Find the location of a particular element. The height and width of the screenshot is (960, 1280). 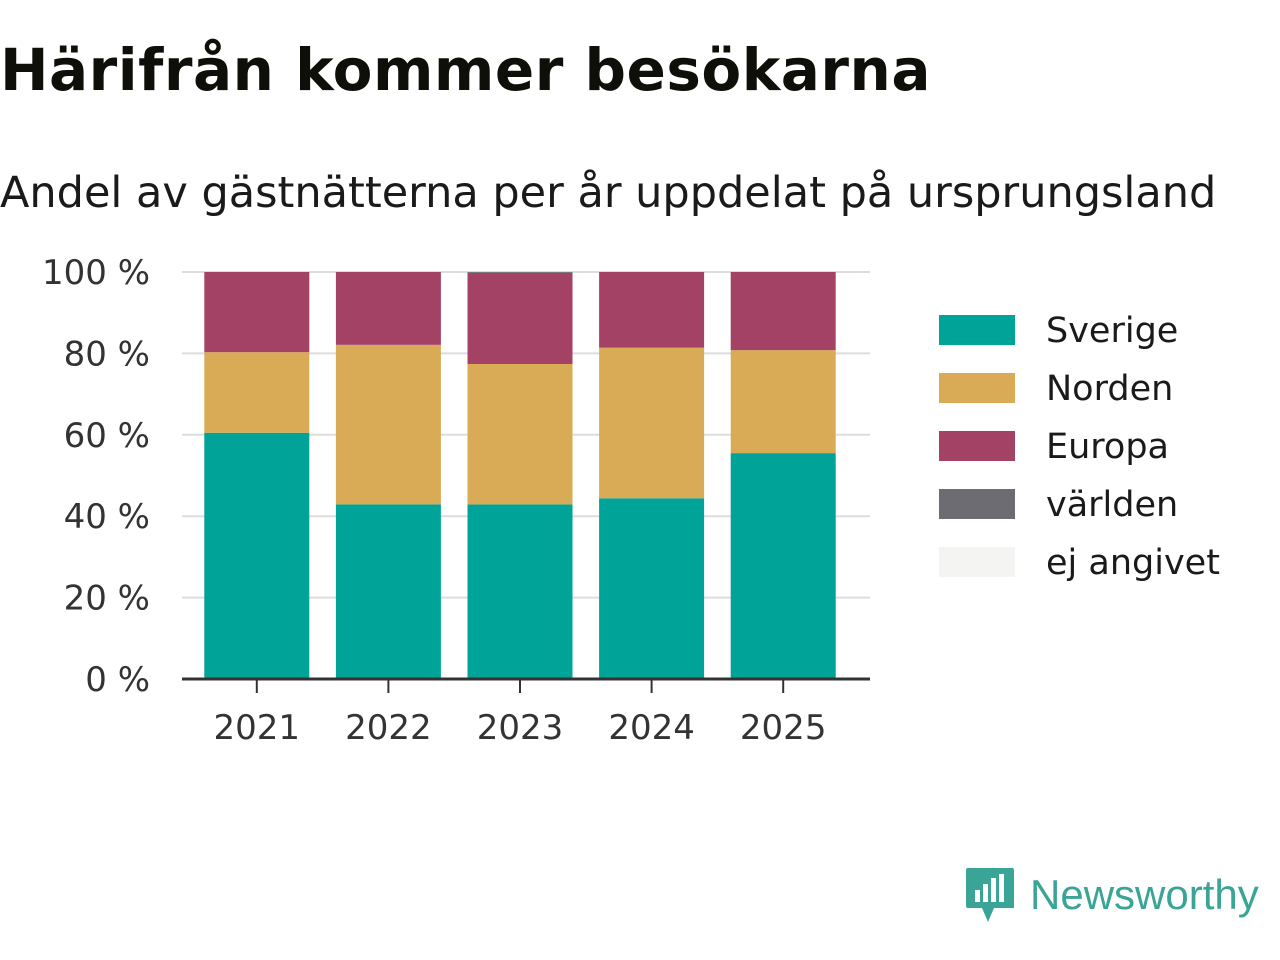

newsworthy-brand: Newsworthy is located at coordinates (1111, 895).